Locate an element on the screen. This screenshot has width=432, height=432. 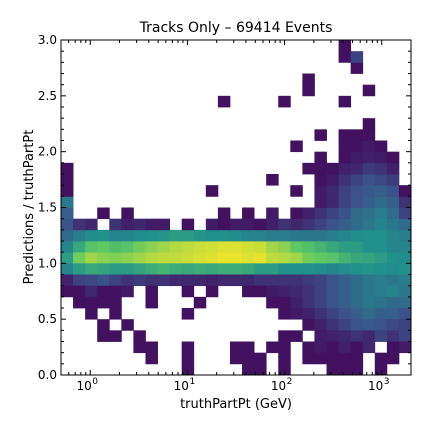
y-tick-label: 1.0 is located at coordinates (47, 263).